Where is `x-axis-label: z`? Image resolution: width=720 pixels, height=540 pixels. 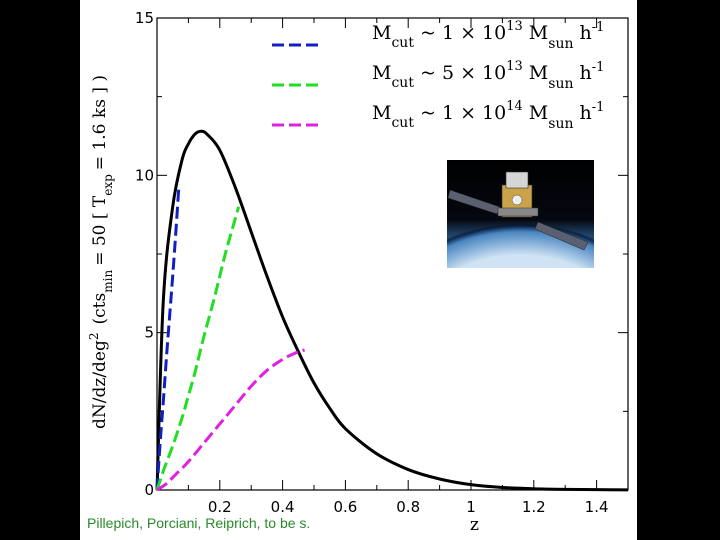 x-axis-label: z is located at coordinates (474, 525).